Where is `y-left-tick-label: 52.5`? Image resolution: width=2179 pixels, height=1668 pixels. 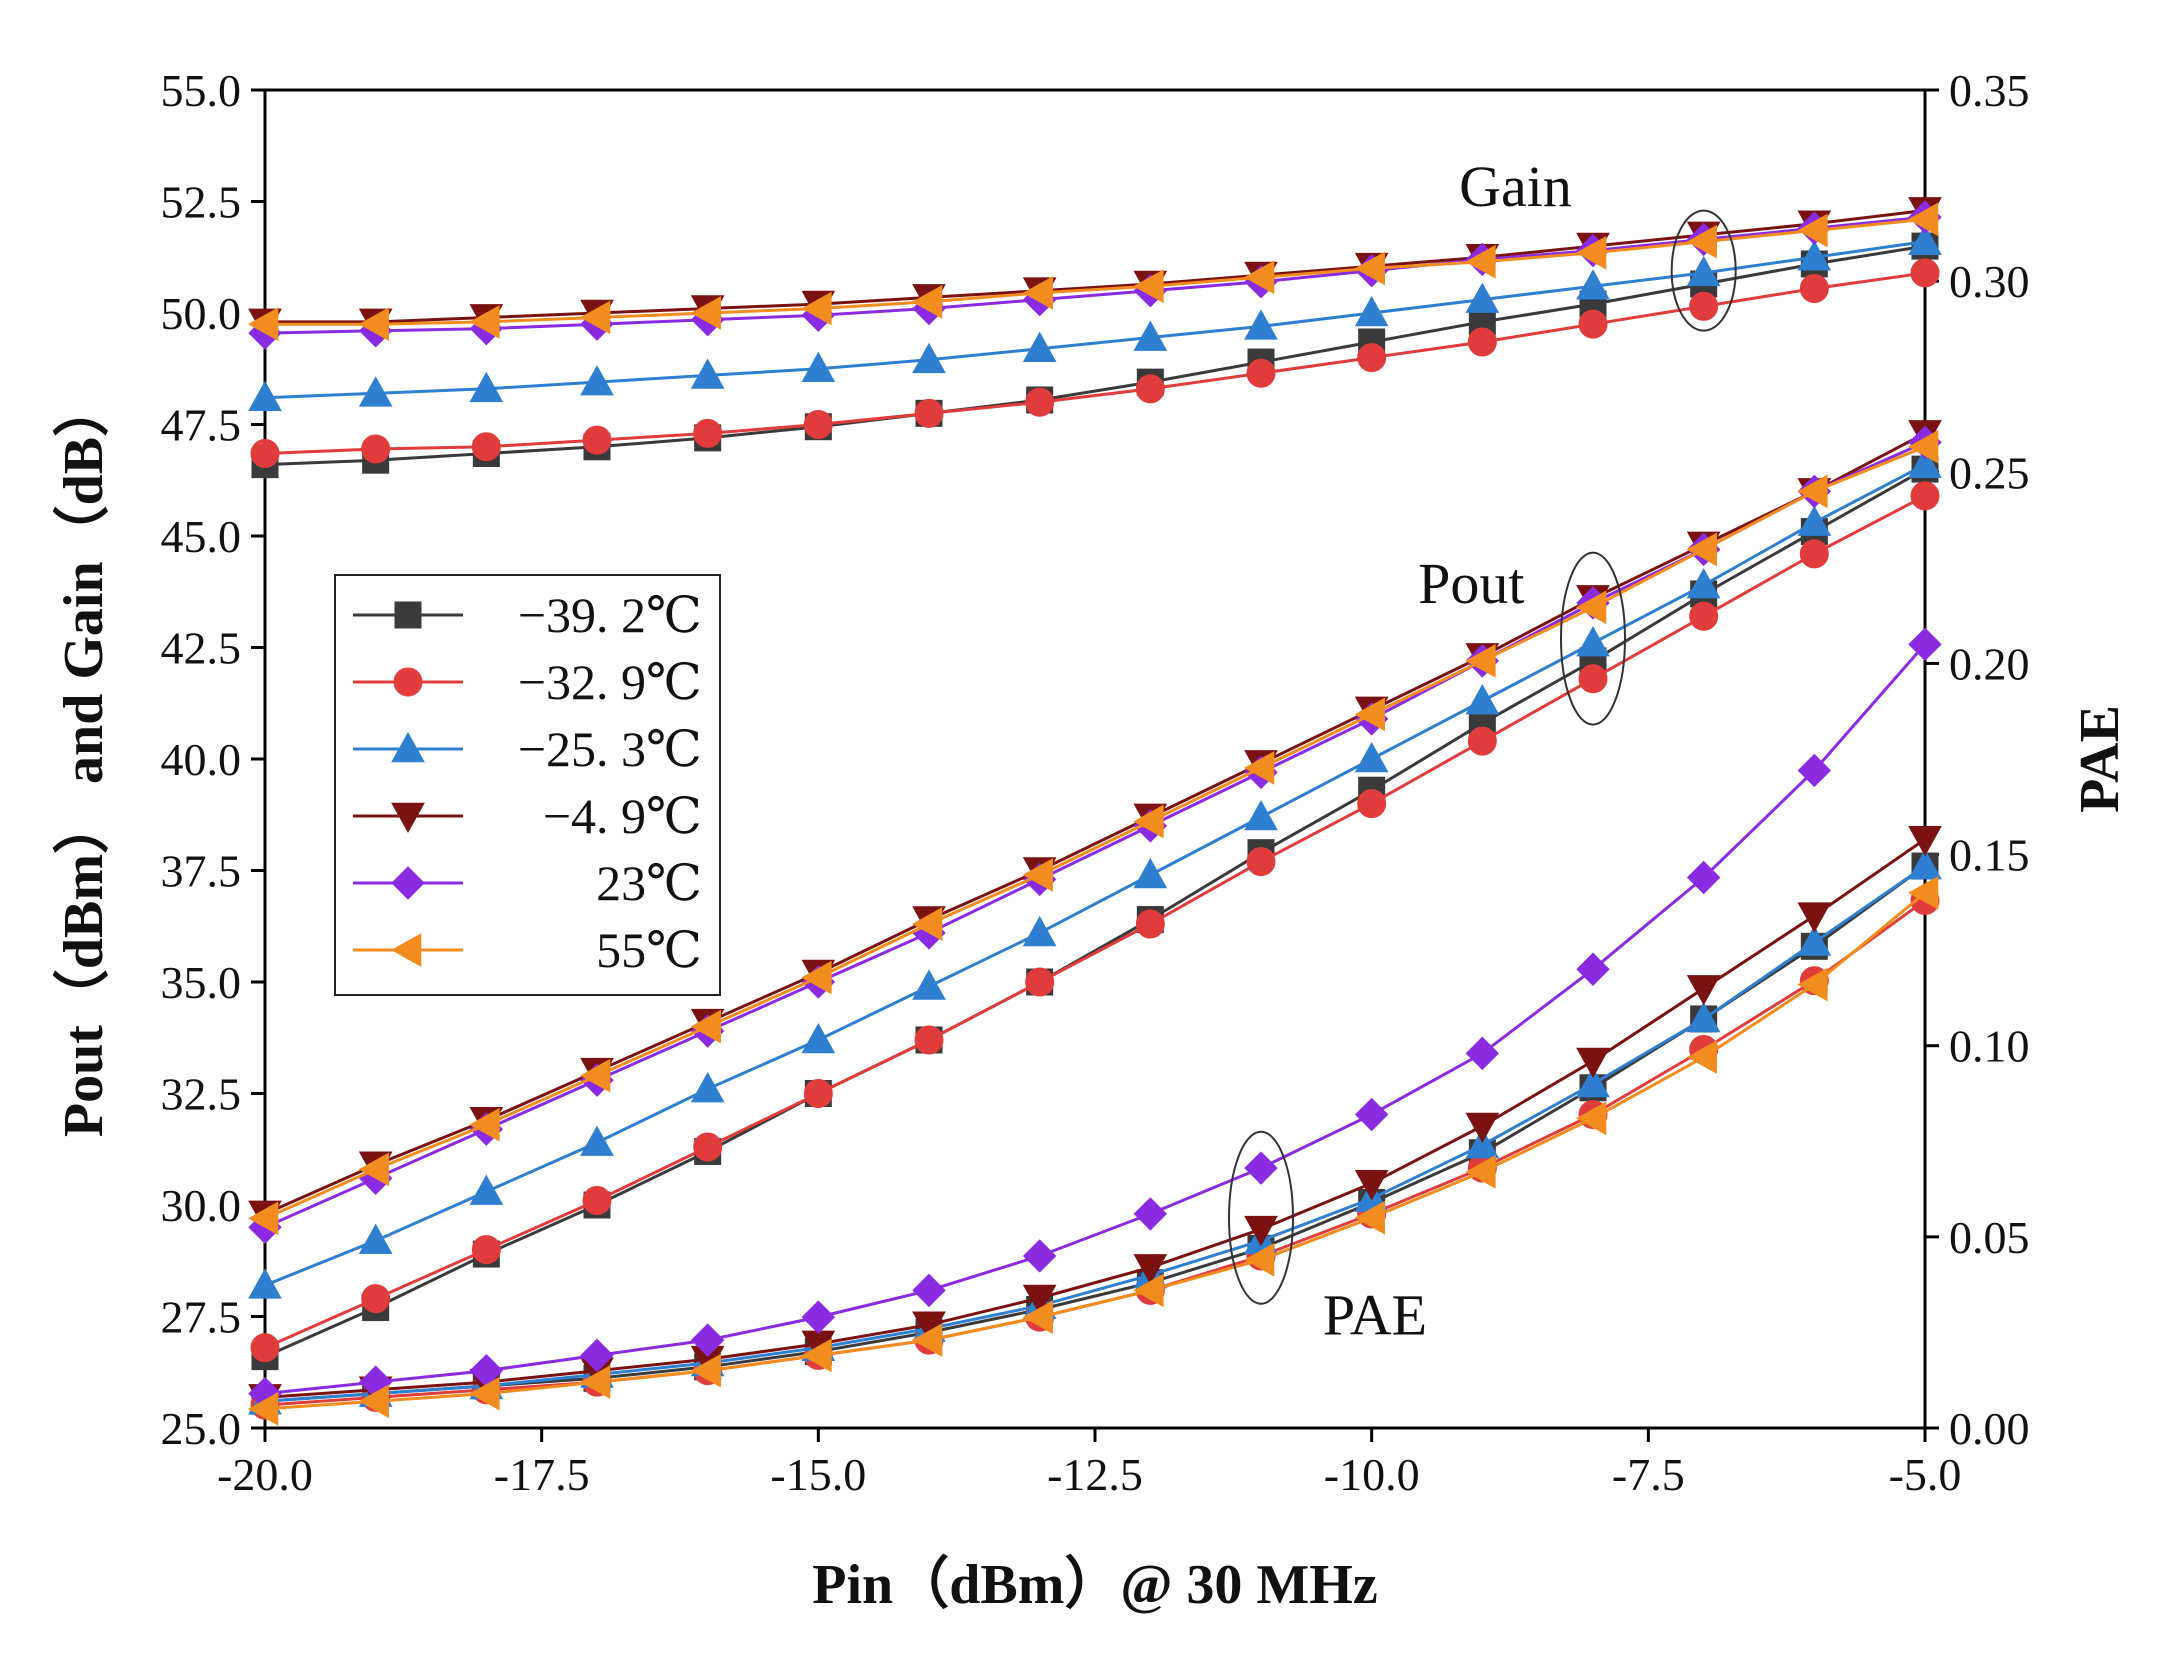 y-left-tick-label: 52.5 is located at coordinates (201, 202).